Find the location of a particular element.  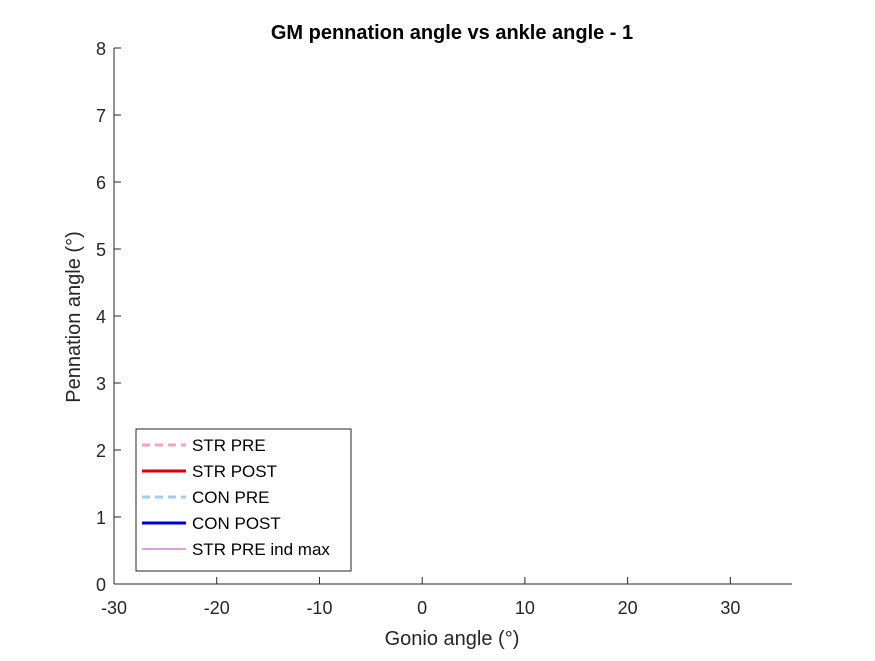

legend-entry-label: STR POST is located at coordinates (234, 471).